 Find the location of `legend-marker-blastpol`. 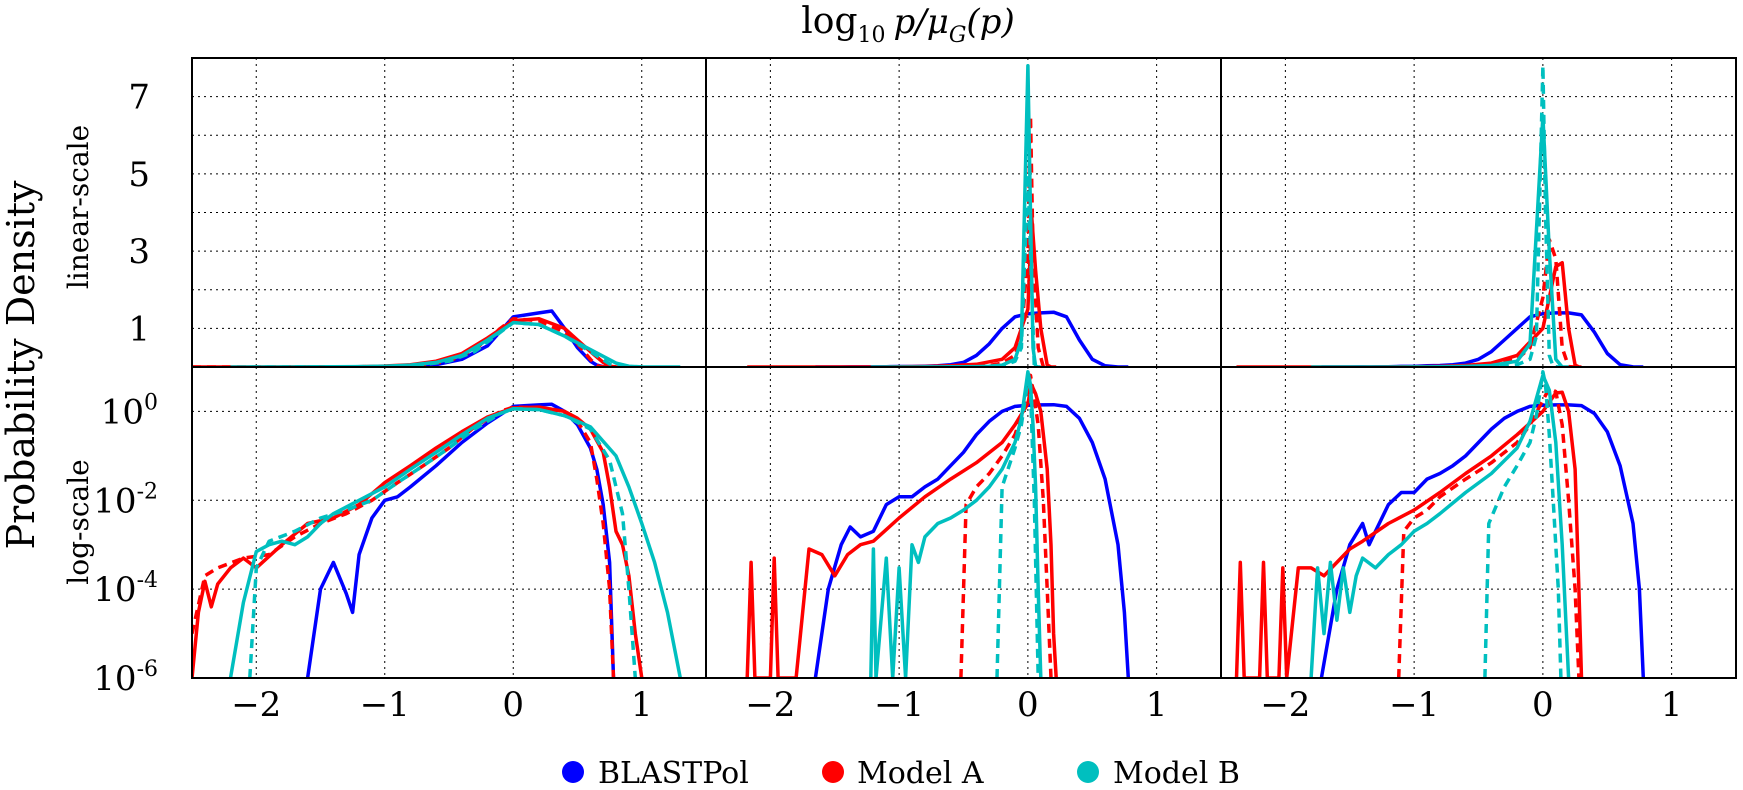

legend-marker-blastpol is located at coordinates (573, 772).